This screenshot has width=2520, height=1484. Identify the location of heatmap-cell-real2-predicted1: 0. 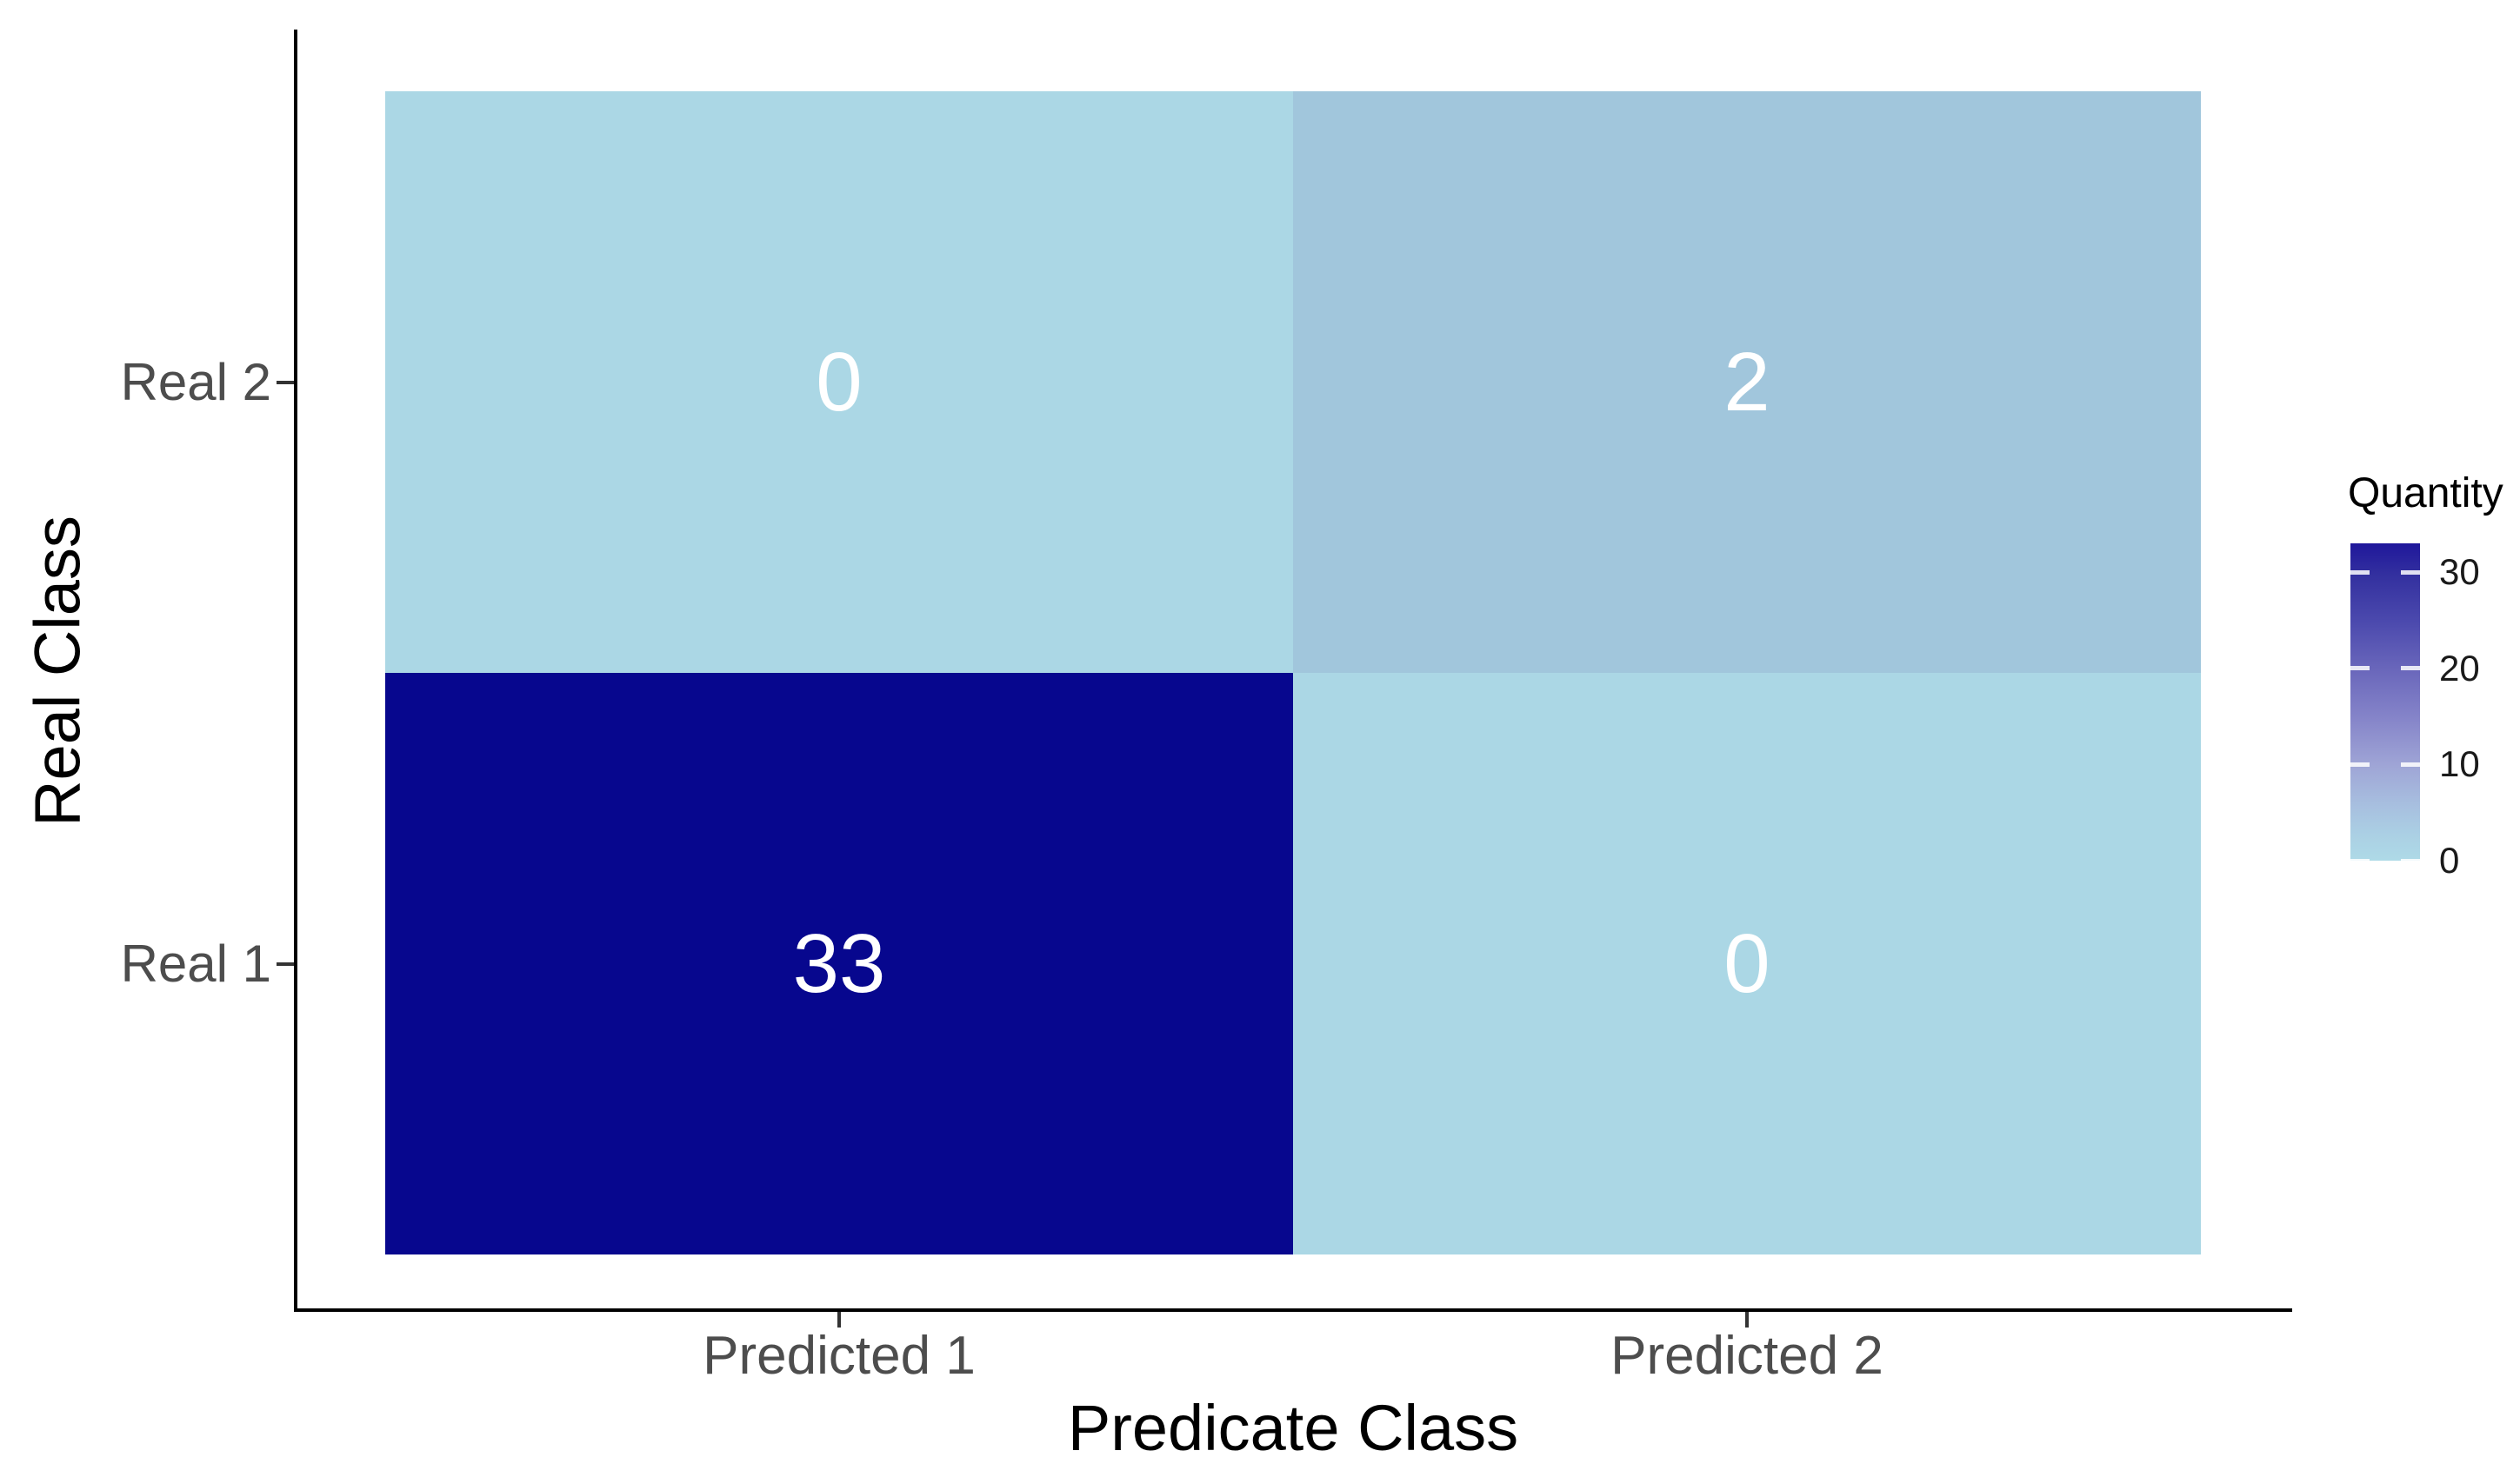
(839, 382).